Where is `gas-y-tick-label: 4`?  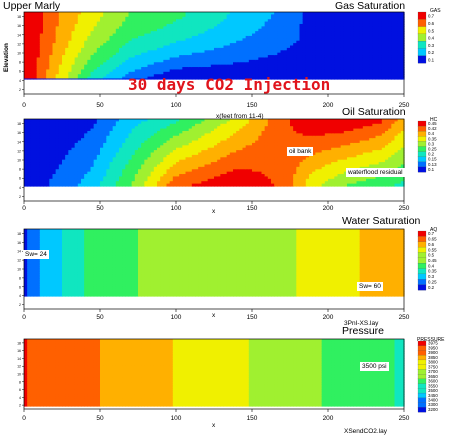
gas-y-tick-label: 4 is located at coordinates (20, 81).